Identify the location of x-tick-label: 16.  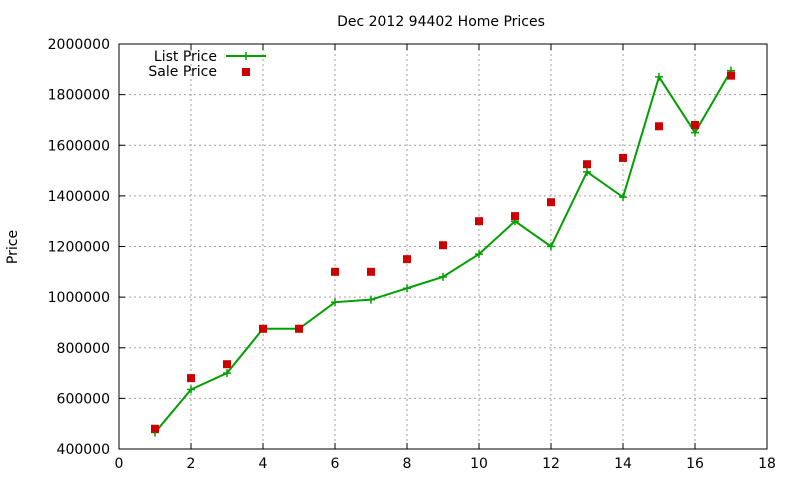
(695, 464).